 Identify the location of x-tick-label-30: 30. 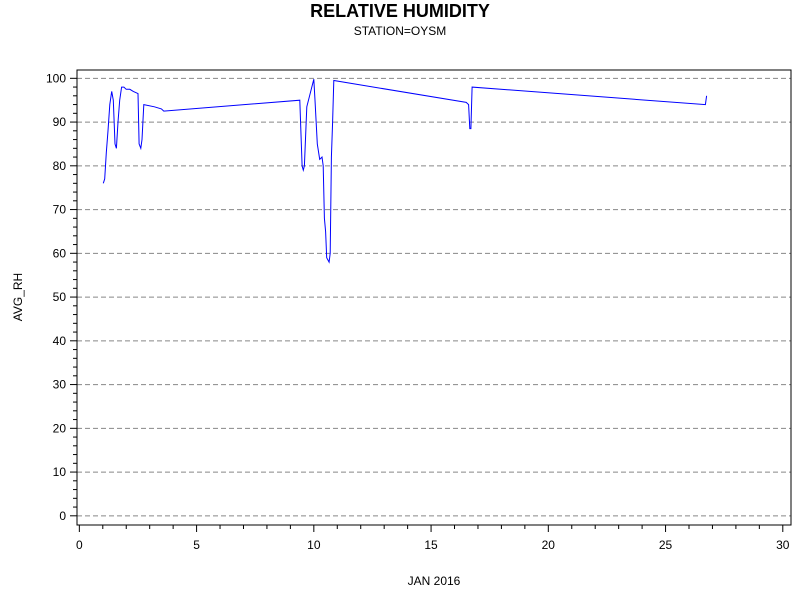
(783, 545).